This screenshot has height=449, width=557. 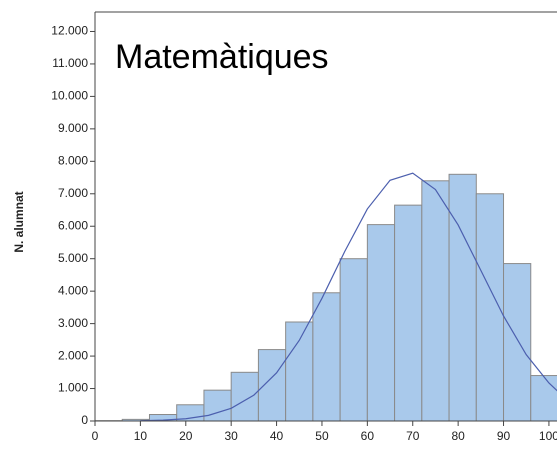 I want to click on x-tick-label: 100, so click(x=548, y=436).